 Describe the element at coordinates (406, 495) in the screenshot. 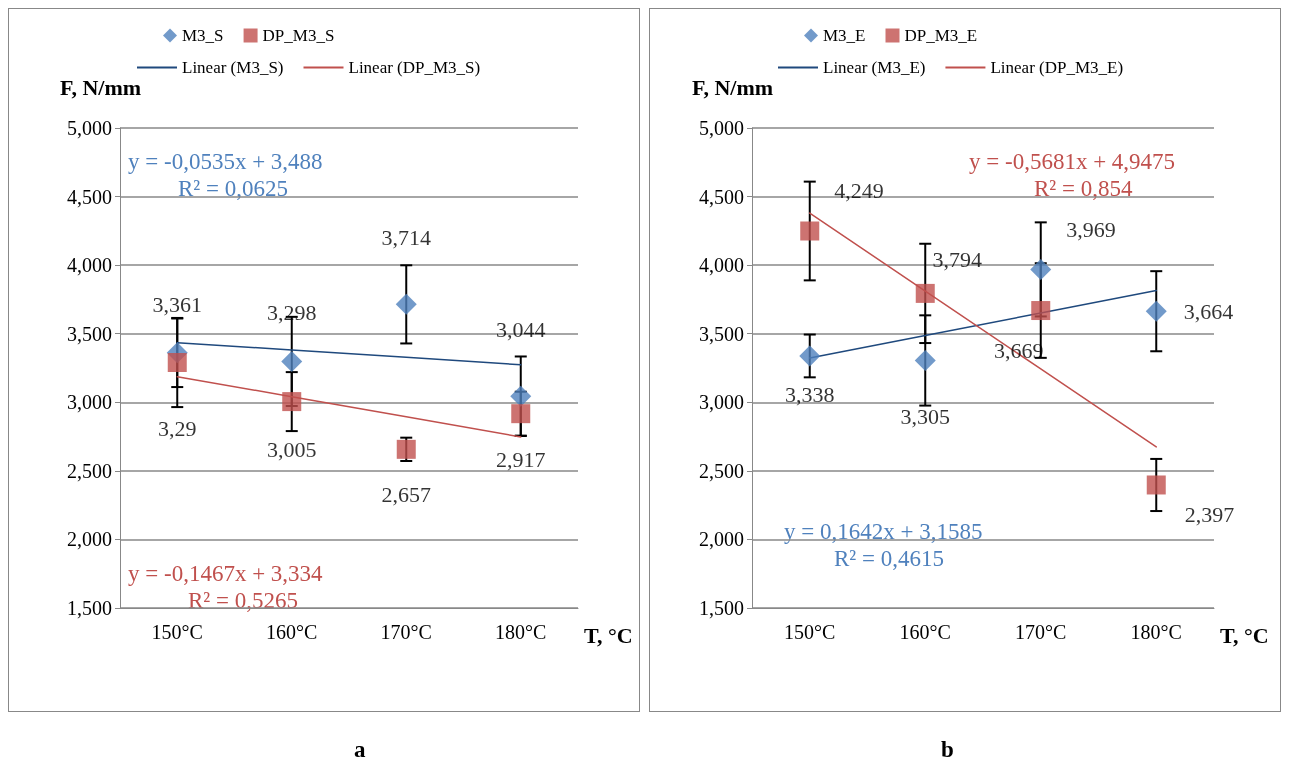

I see `data-label: 2,657` at that location.